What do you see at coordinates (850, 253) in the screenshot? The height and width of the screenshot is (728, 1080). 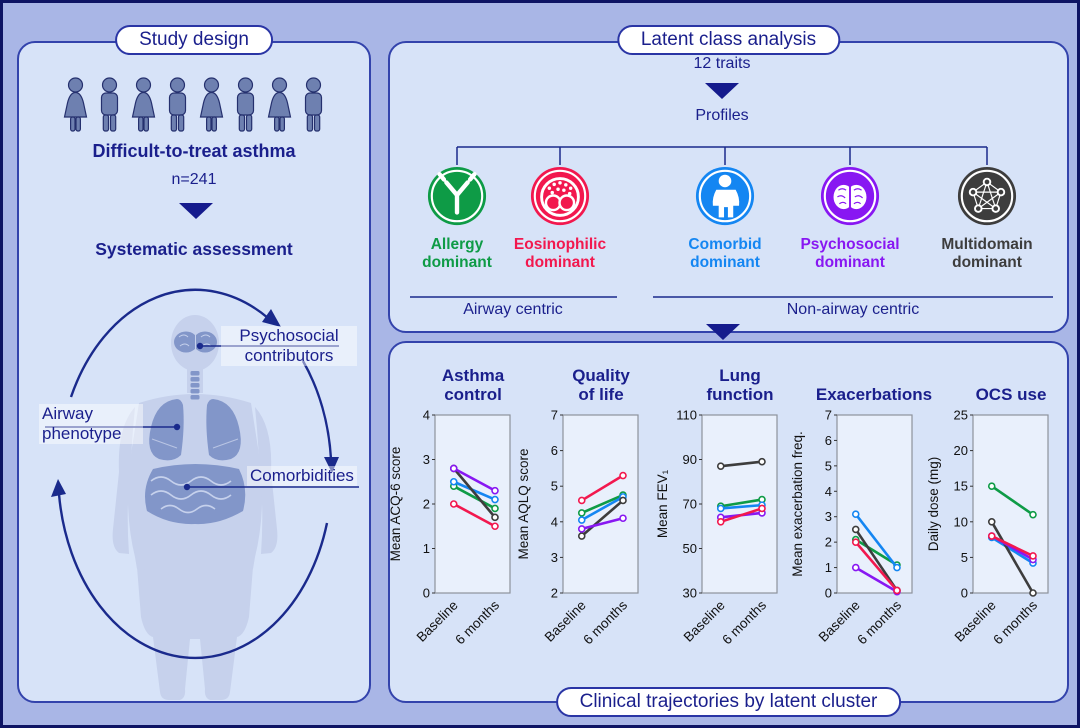 I see `profile-name: Psychosocial dominant` at bounding box center [850, 253].